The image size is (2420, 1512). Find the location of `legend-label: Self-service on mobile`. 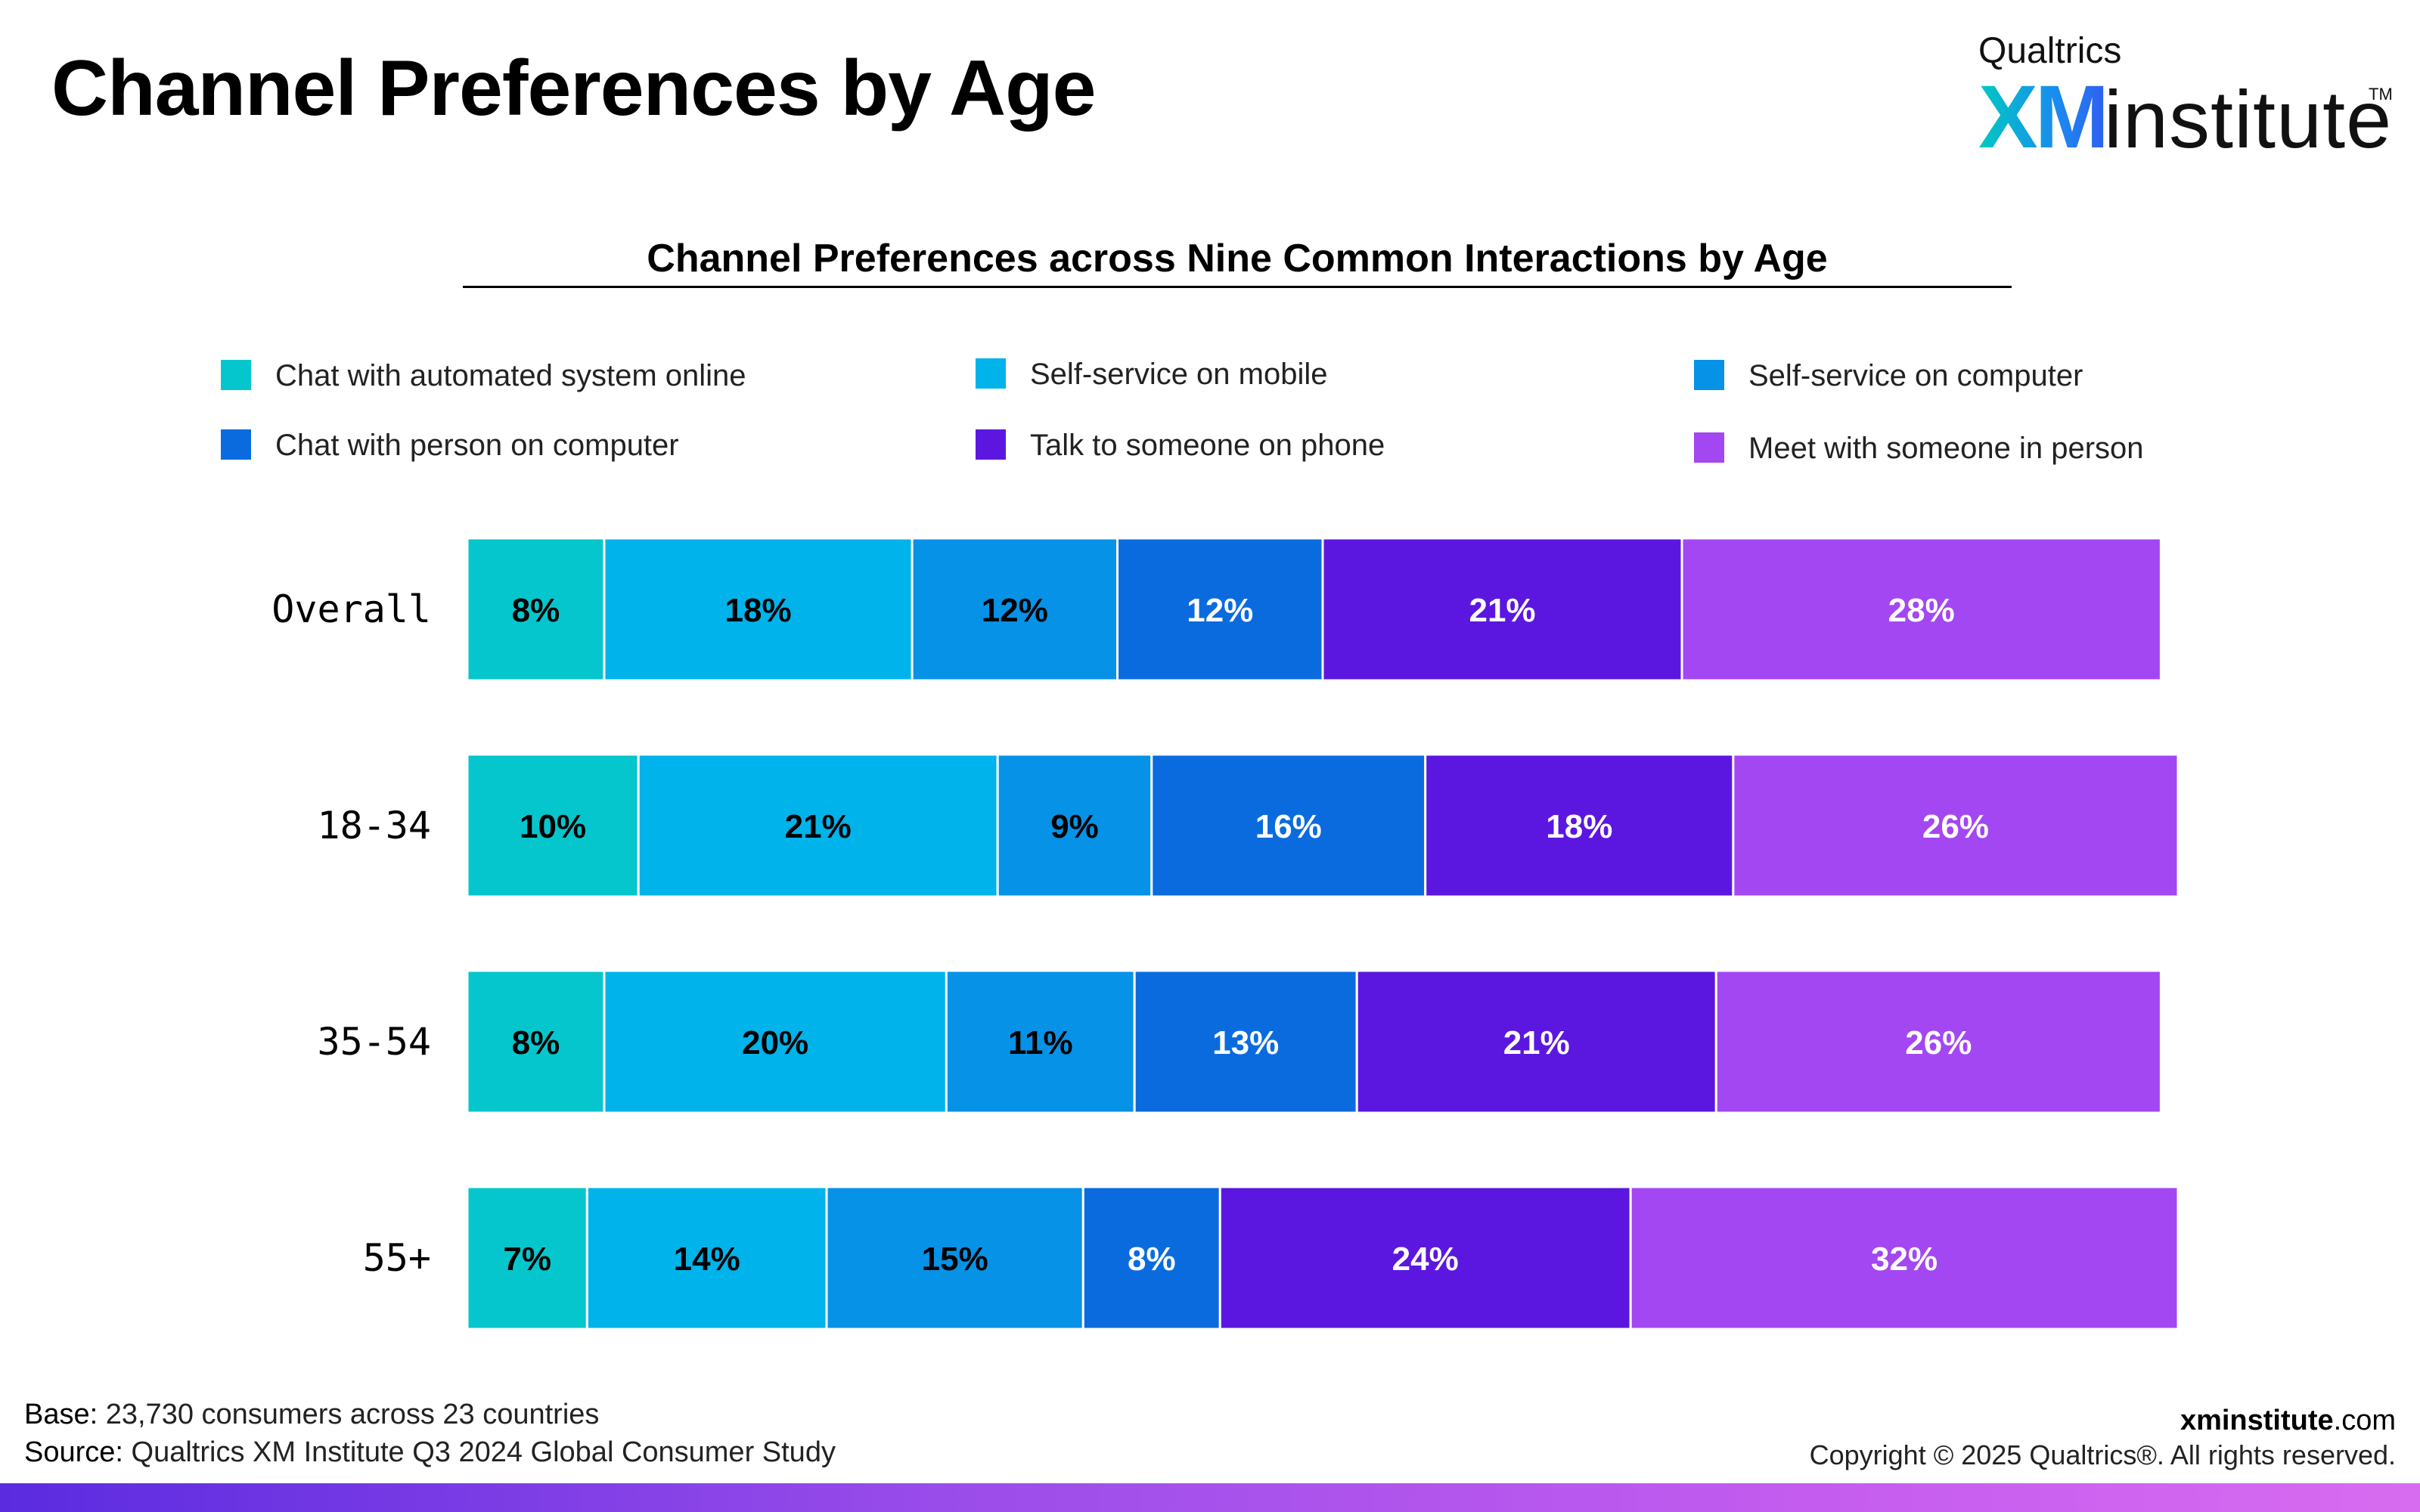

legend-label: Self-service on mobile is located at coordinates (1179, 374).